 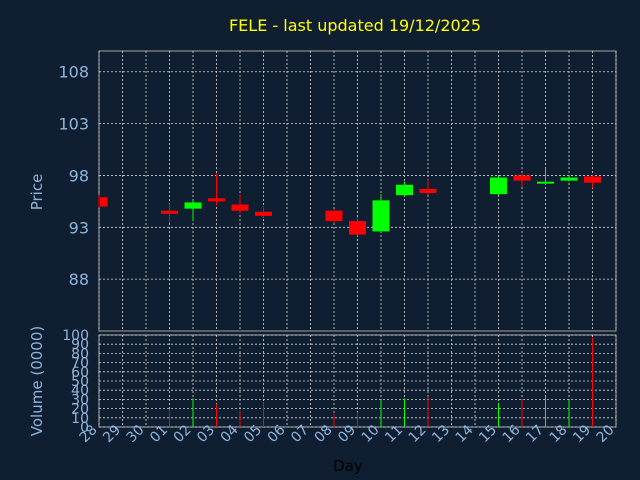 I want to click on x-tick-label: 18, so click(x=559, y=434).